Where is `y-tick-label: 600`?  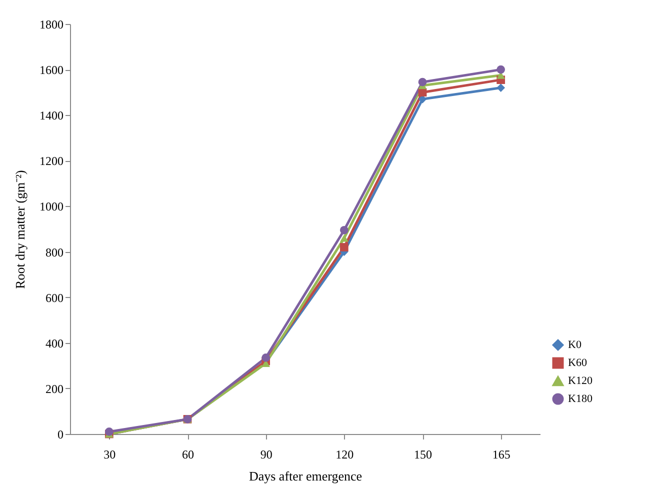 y-tick-label: 600 is located at coordinates (55, 297).